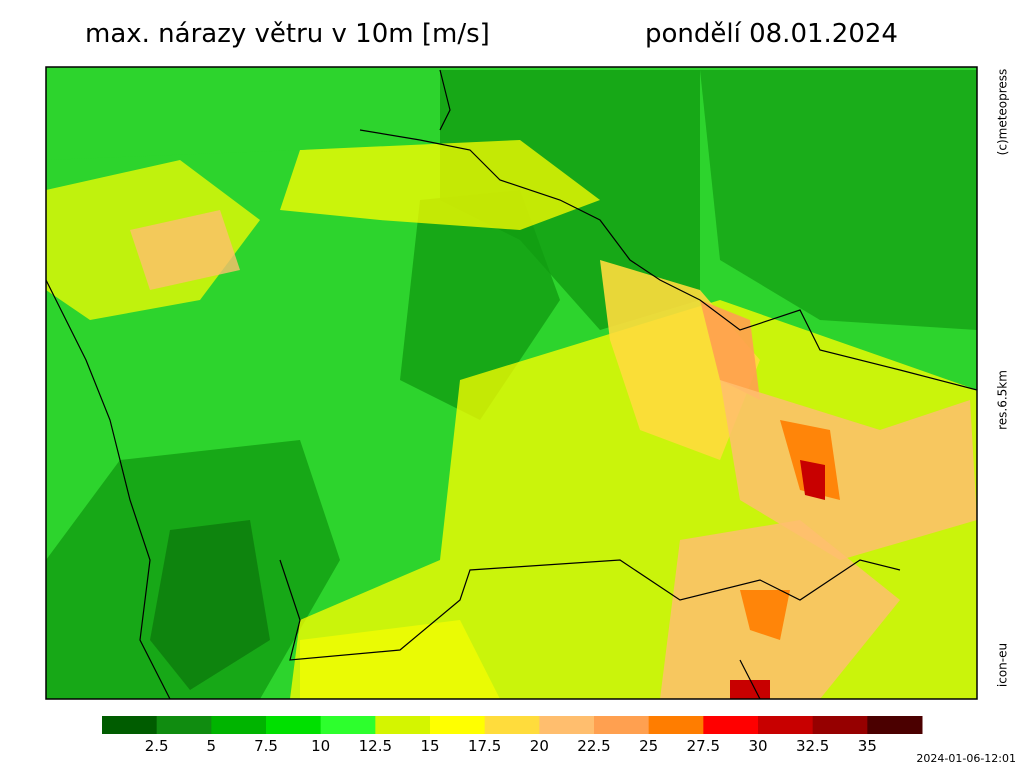 The image size is (1024, 768). Describe the element at coordinates (539, 746) in the screenshot. I see `colorbar-label: 20` at that location.